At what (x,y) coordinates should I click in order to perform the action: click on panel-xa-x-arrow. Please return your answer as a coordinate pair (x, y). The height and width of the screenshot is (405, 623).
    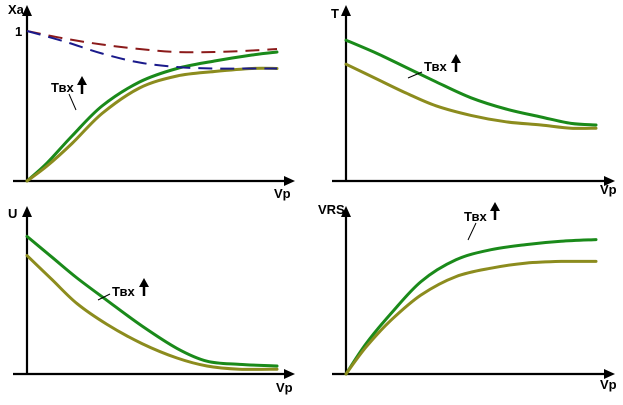
    Looking at the image, I should click on (289, 181).